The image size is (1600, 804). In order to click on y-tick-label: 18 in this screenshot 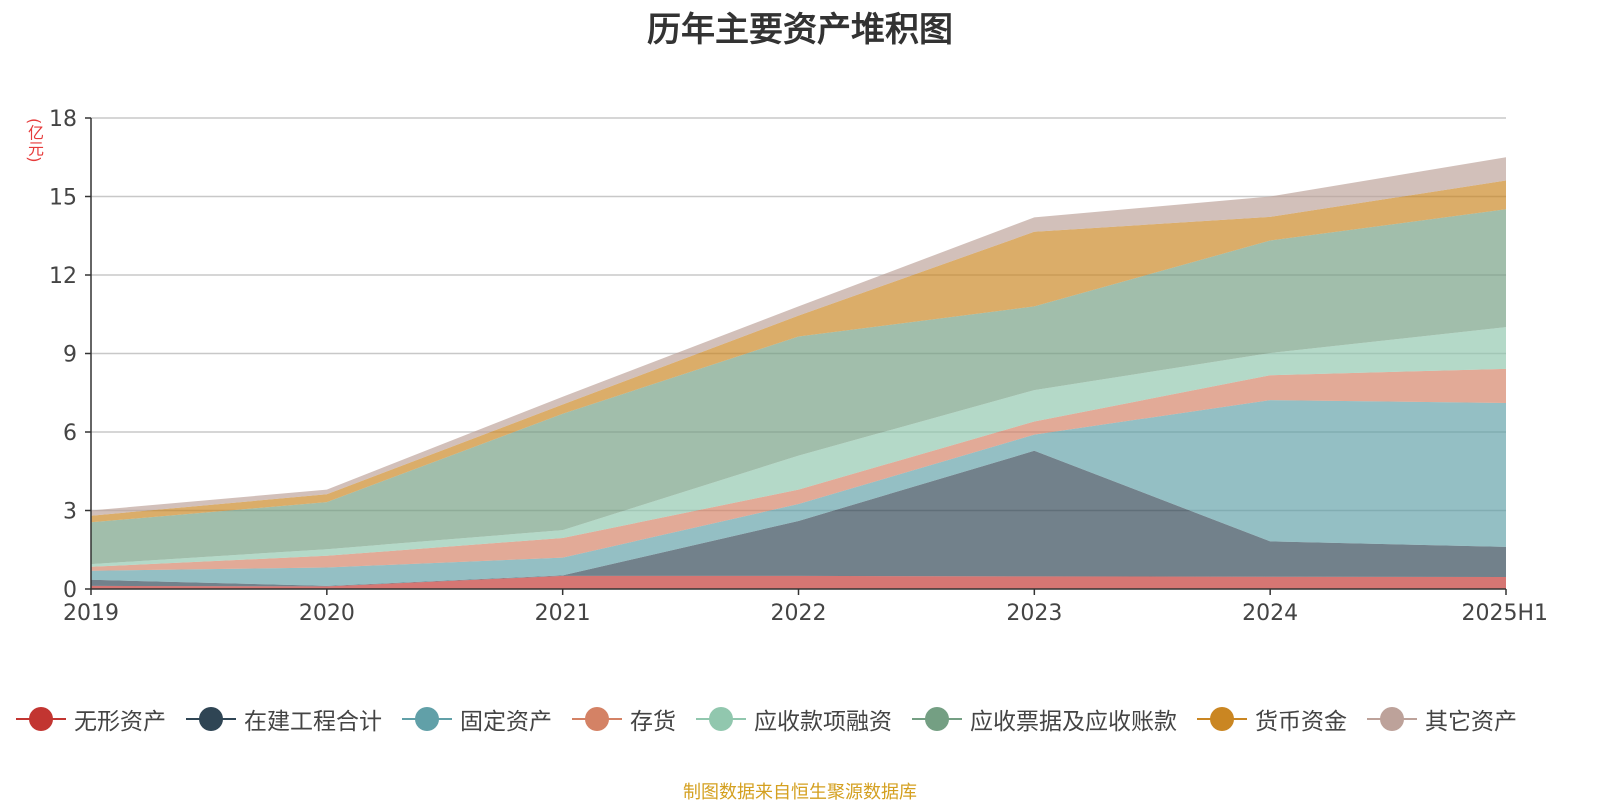, I will do `click(63, 119)`.